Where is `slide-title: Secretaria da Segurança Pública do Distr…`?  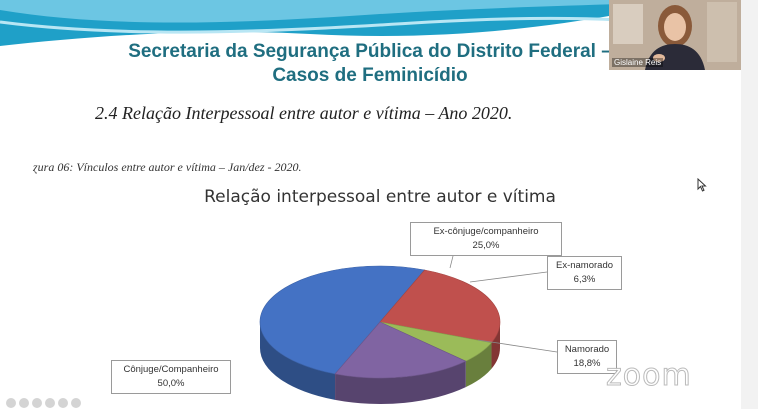
slide-title: Secretaria da Segurança Pública do Distr… is located at coordinates (370, 64).